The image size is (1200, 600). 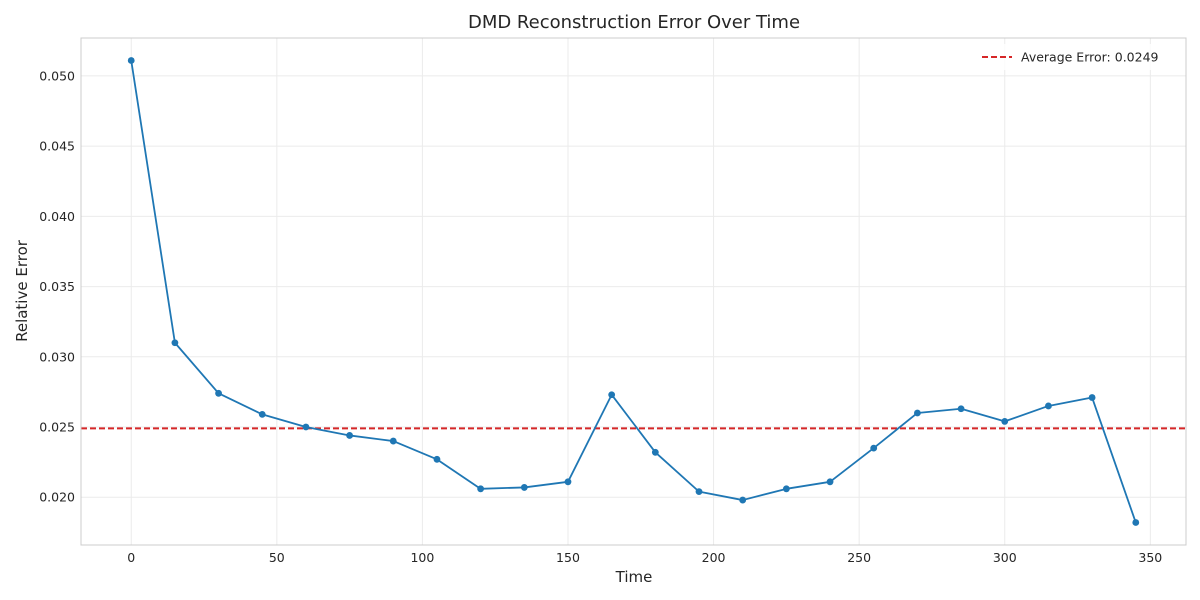 I want to click on y-tick-label: 0.050, so click(x=57, y=75).